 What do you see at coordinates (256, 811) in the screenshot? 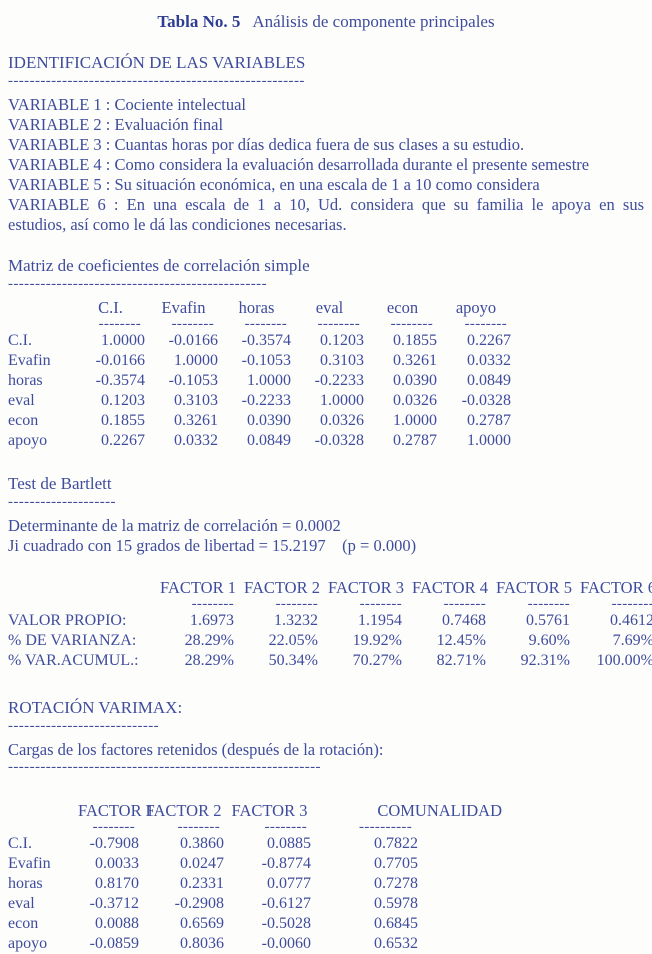
I see `table-header-row: FACTOR 1 FACTOR 2 FACTOR 3 COMUNALIDAD` at bounding box center [256, 811].